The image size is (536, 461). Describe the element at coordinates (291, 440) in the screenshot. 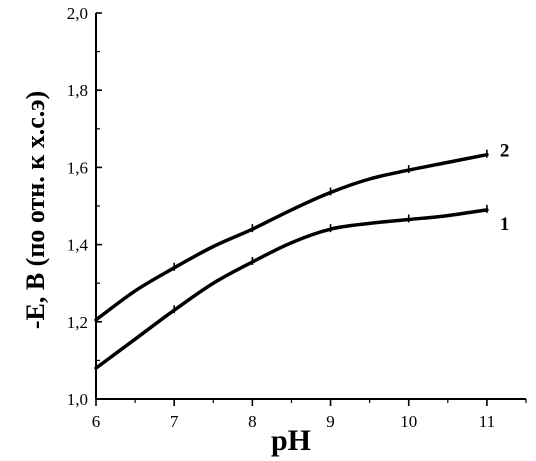

I see `x-axis-title: pH` at that location.